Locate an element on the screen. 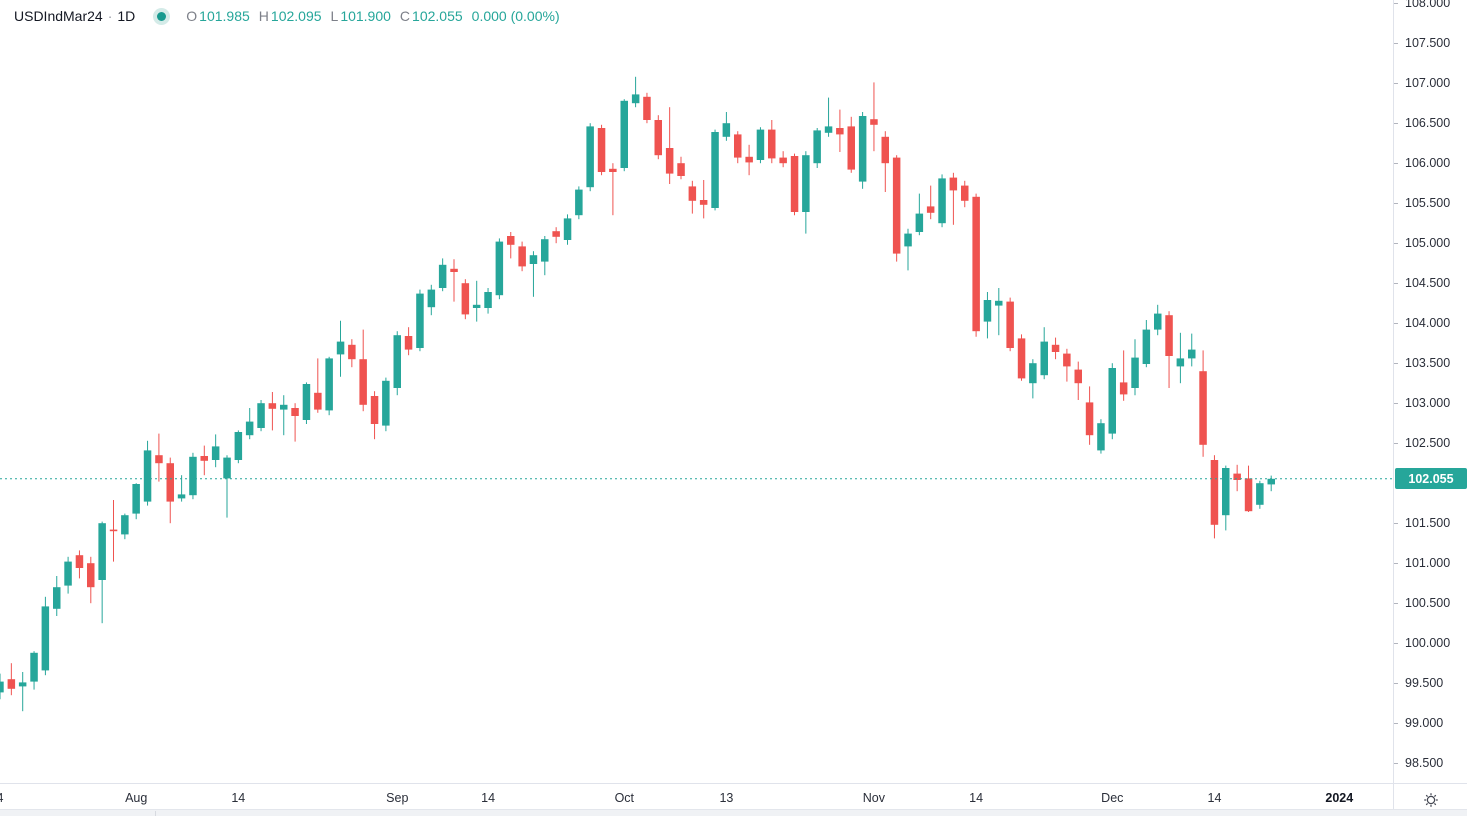  low-value: L 101.900 is located at coordinates (360, 16).